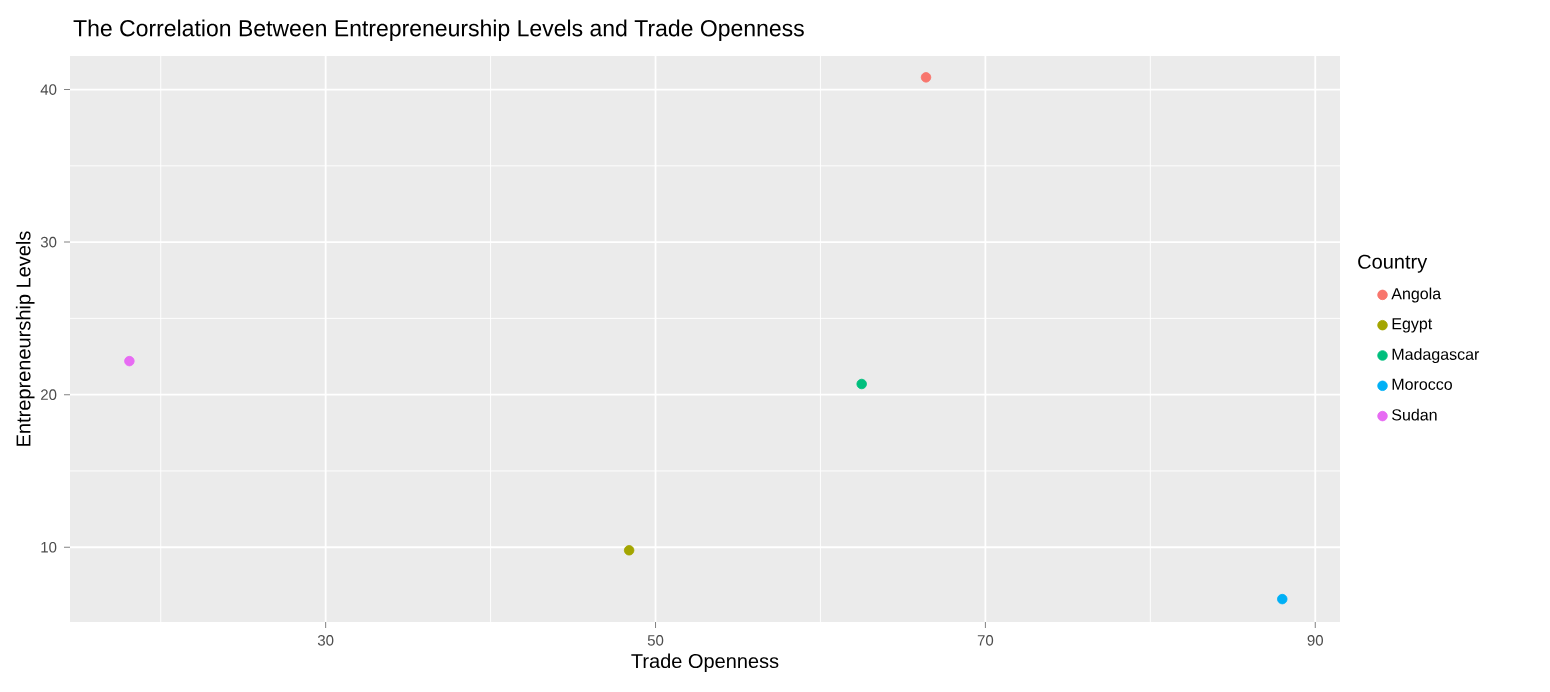  I want to click on y-tick-label: 30, so click(48, 242).